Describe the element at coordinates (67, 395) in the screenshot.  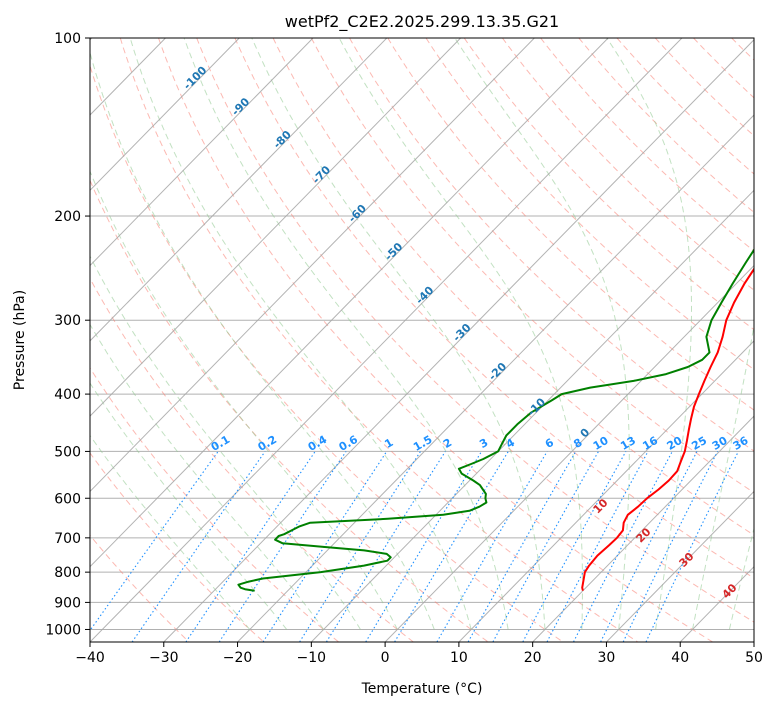
I see `y-tick-label: 400` at that location.